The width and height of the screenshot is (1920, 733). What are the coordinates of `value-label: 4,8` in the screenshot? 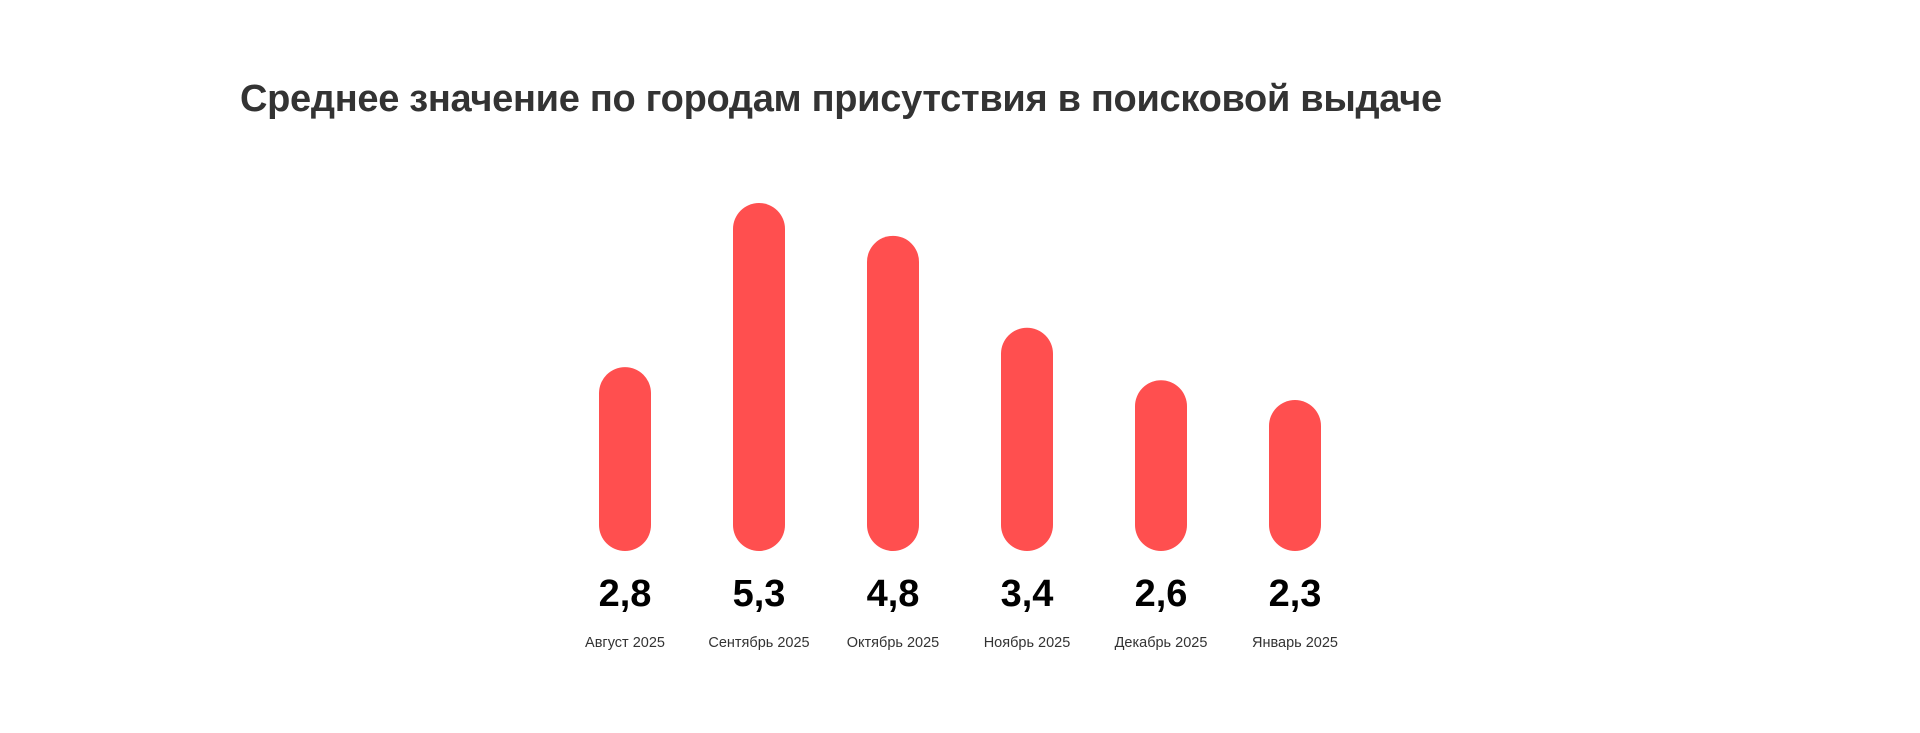 It's located at (893, 594).